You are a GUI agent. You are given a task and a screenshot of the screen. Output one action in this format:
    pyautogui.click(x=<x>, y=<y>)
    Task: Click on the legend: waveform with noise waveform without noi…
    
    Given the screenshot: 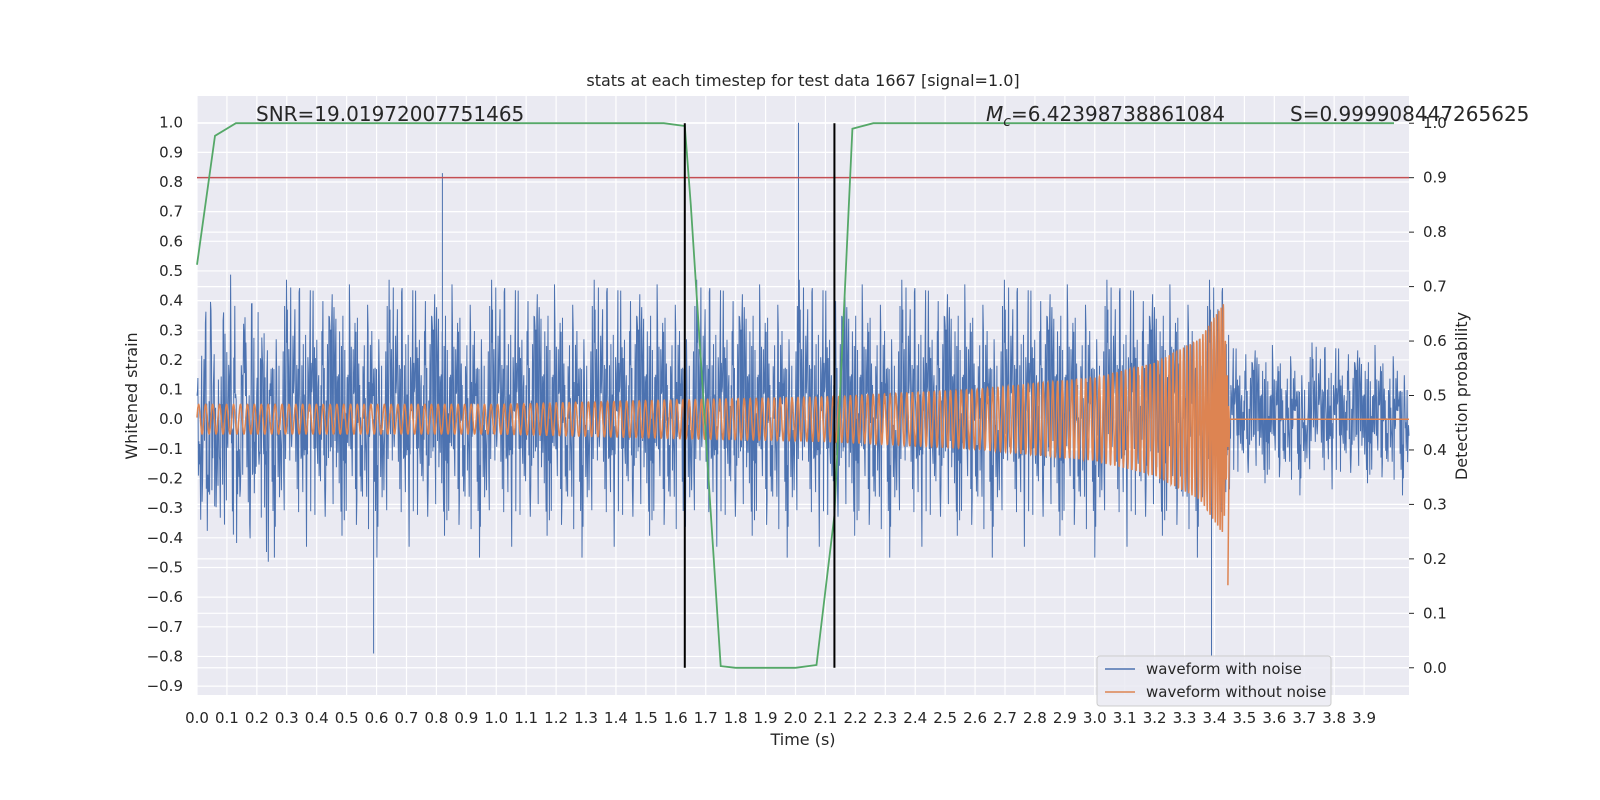 What is the action you would take?
    pyautogui.click(x=1214, y=681)
    